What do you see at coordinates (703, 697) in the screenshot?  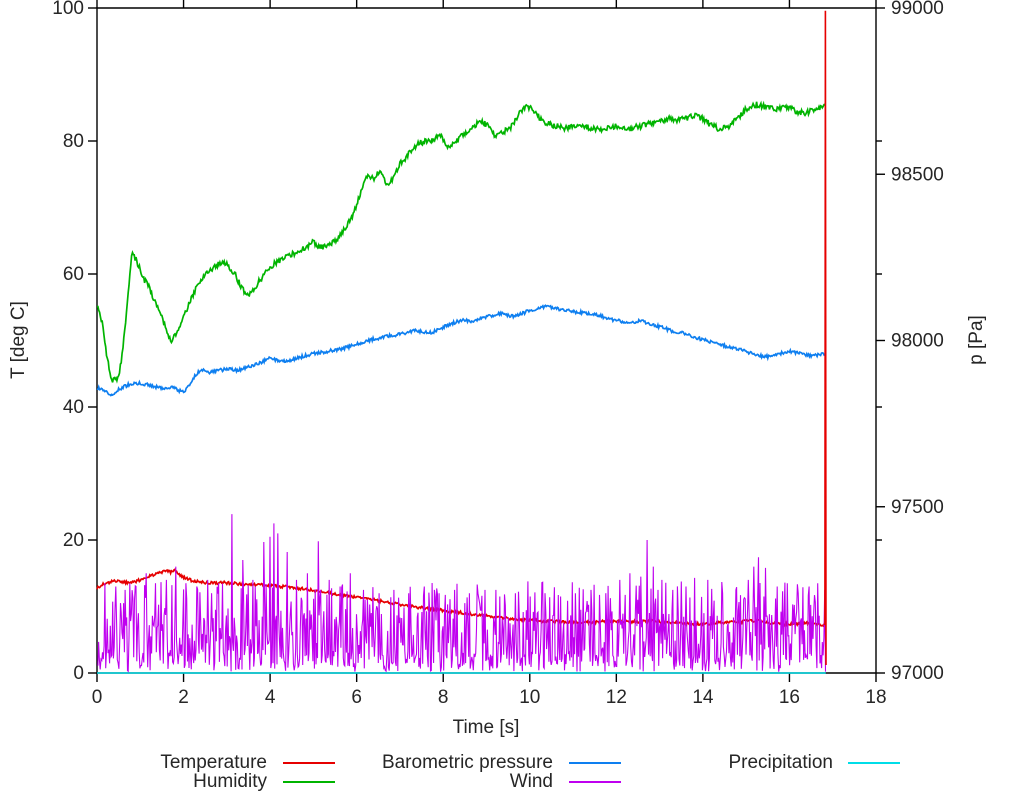 I see `x-tick-label: 14` at bounding box center [703, 697].